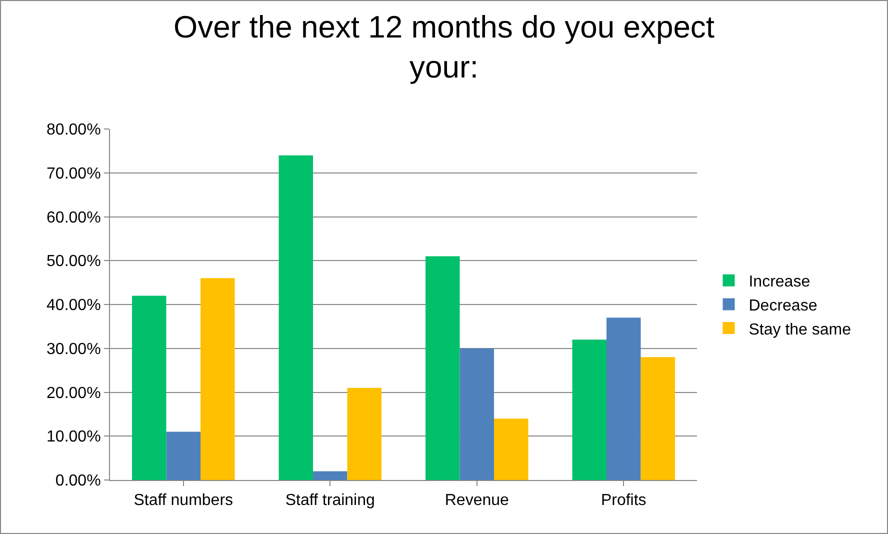 The width and height of the screenshot is (888, 534). Describe the element at coordinates (73, 217) in the screenshot. I see `y-tick-label: 60.00%` at that location.